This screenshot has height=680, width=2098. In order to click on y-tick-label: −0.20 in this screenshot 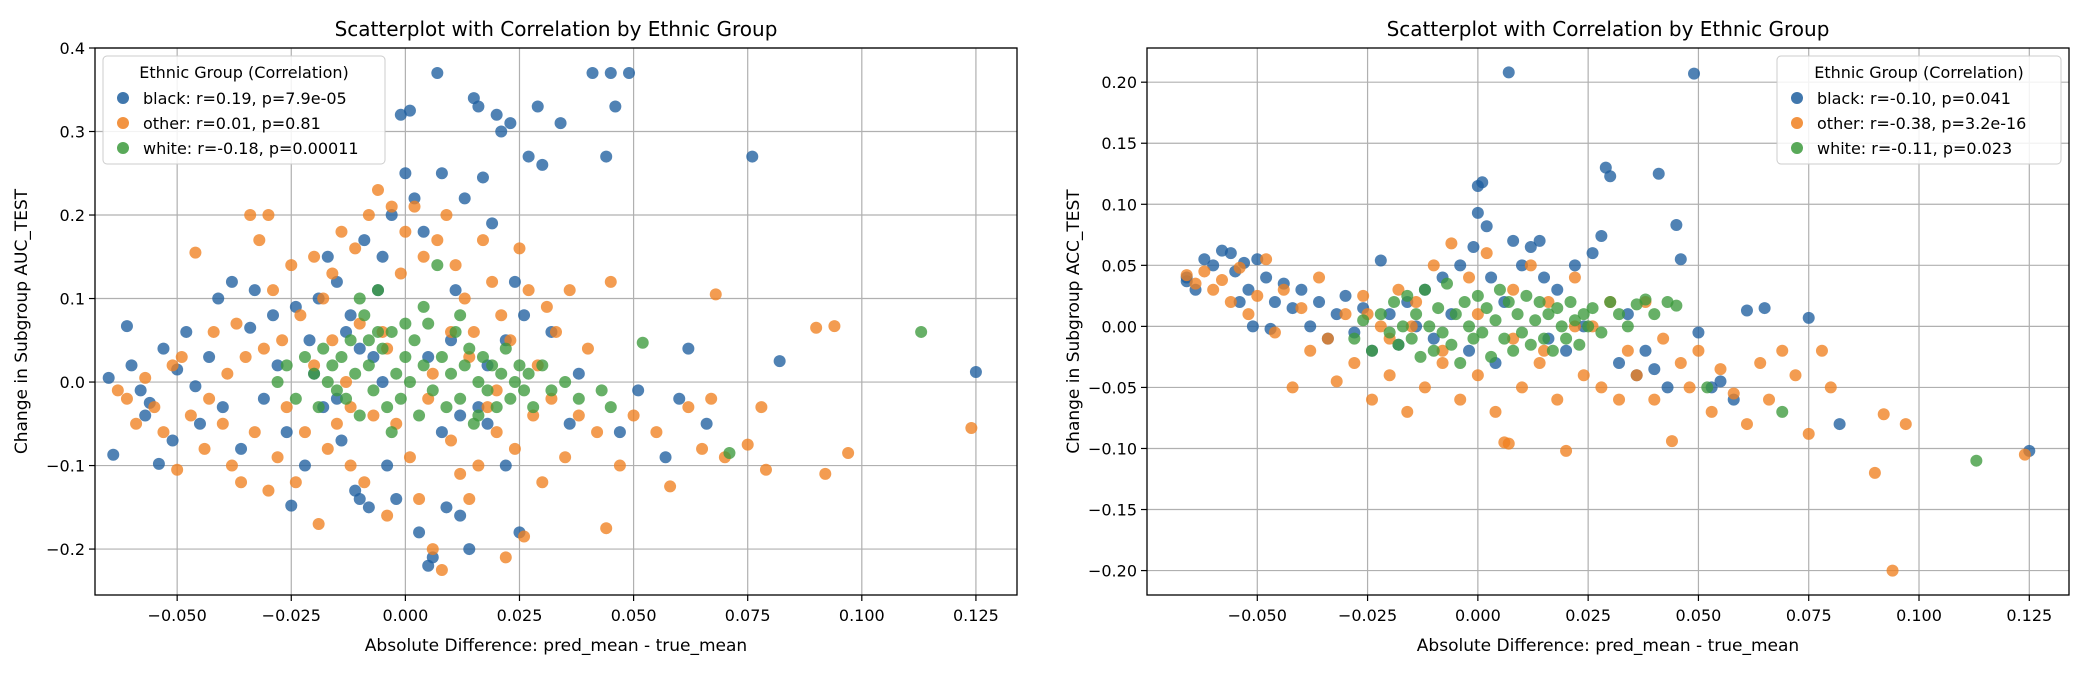, I will do `click(1112, 571)`.